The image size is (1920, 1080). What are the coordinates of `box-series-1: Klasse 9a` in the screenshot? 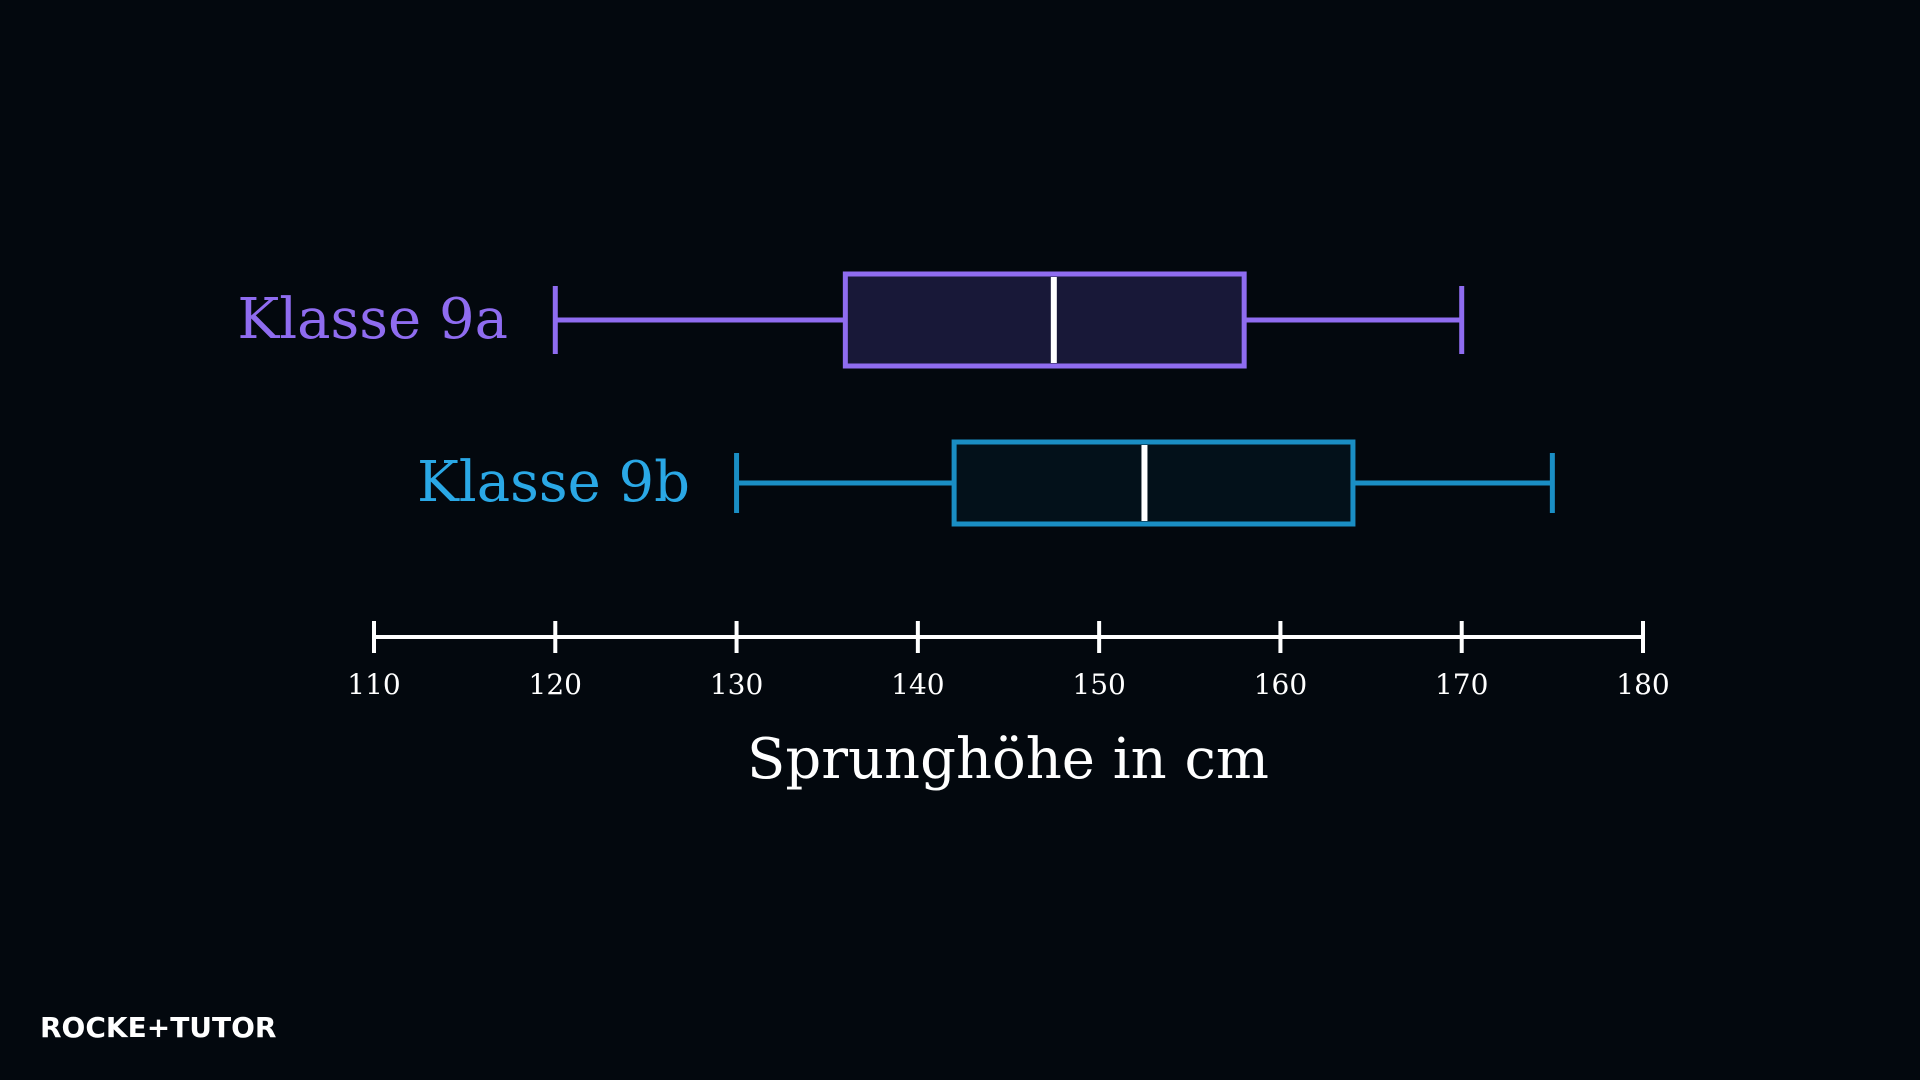 It's located at (851, 320).